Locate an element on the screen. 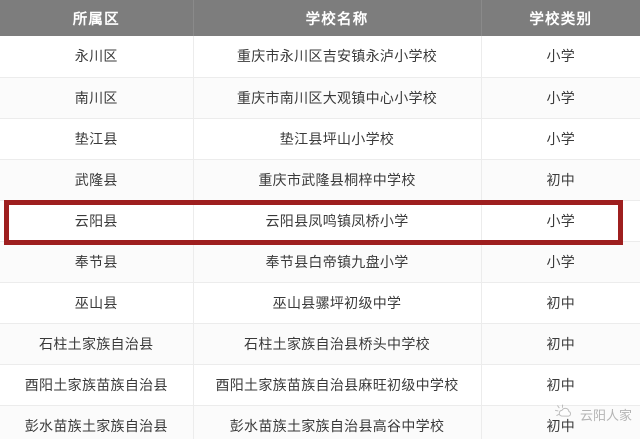 This screenshot has height=439, width=640. table-row: 巫山县 巫山县骡坪初级中学 初中 is located at coordinates (320, 303).